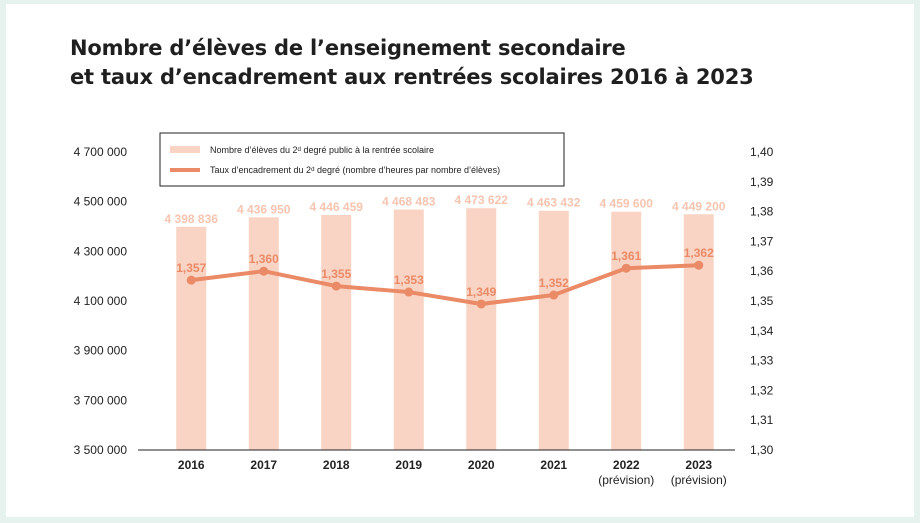 The height and width of the screenshot is (523, 920). I want to click on bar-value-label: 4 446 459, so click(337, 207).